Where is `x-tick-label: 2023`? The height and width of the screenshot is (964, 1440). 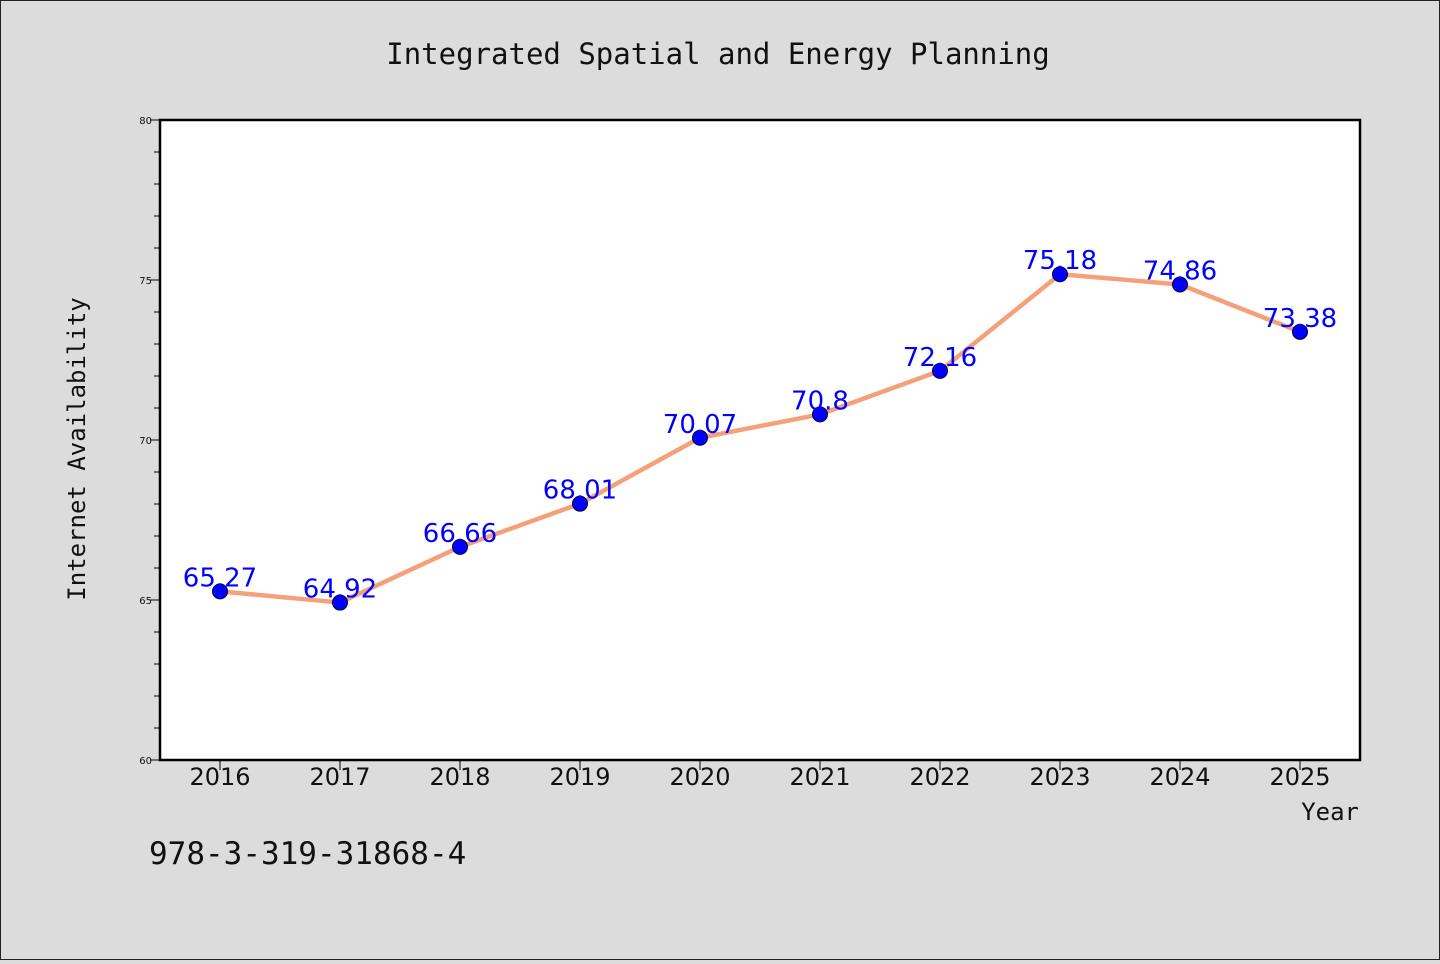 x-tick-label: 2023 is located at coordinates (1059, 777).